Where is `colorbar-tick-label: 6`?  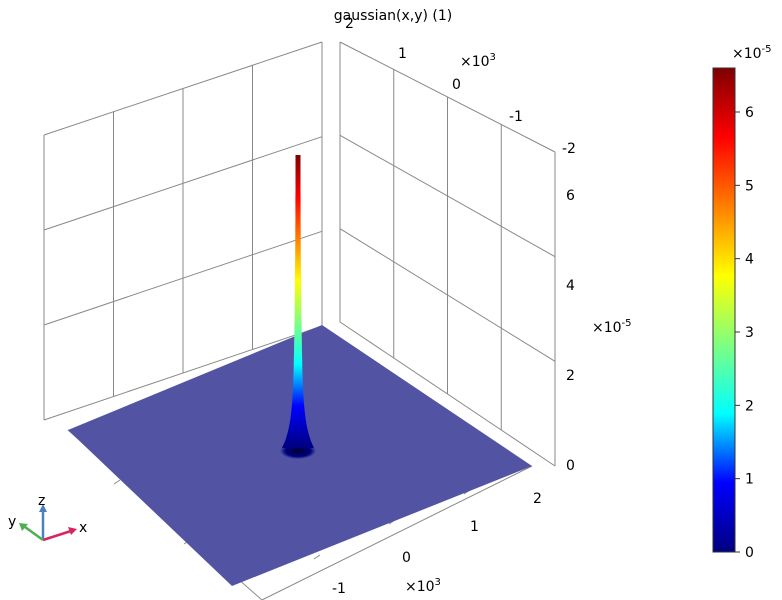
colorbar-tick-label: 6 is located at coordinates (749, 113).